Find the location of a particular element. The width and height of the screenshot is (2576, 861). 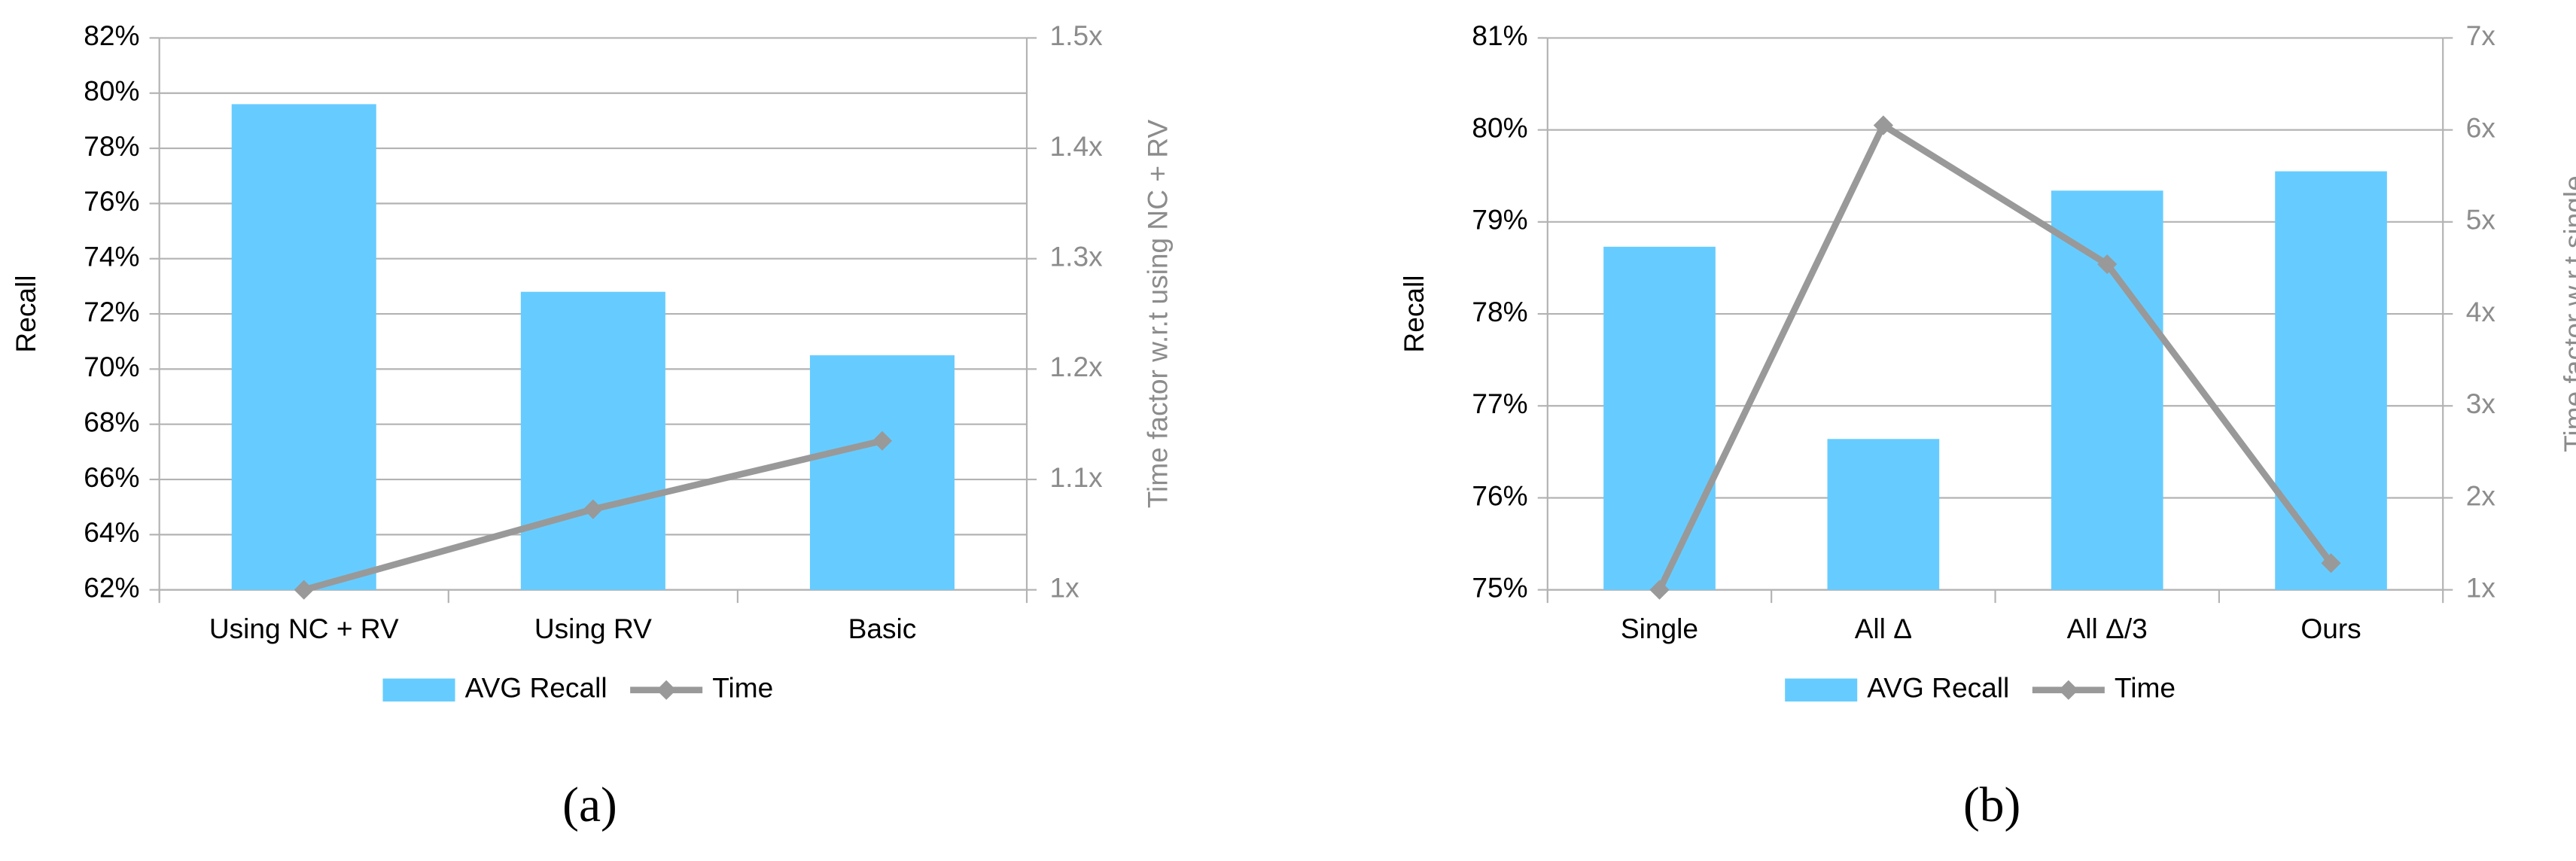

x-tick-label: Ours is located at coordinates (2330, 628).